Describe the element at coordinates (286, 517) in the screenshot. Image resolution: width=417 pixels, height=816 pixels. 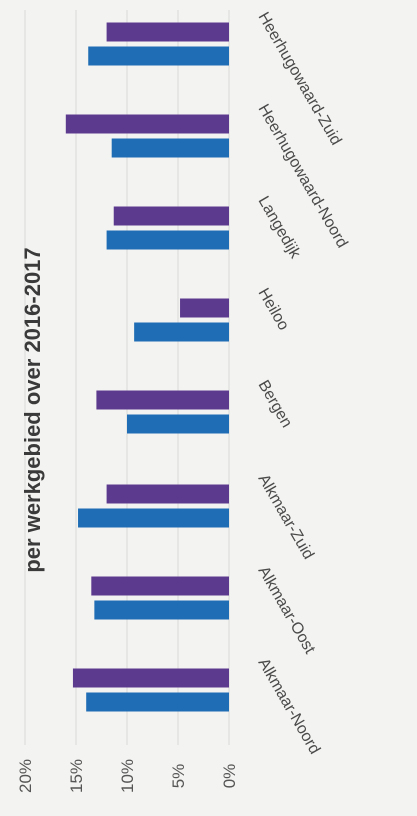
I see `category-label: Alkmaar-Zuid` at that location.